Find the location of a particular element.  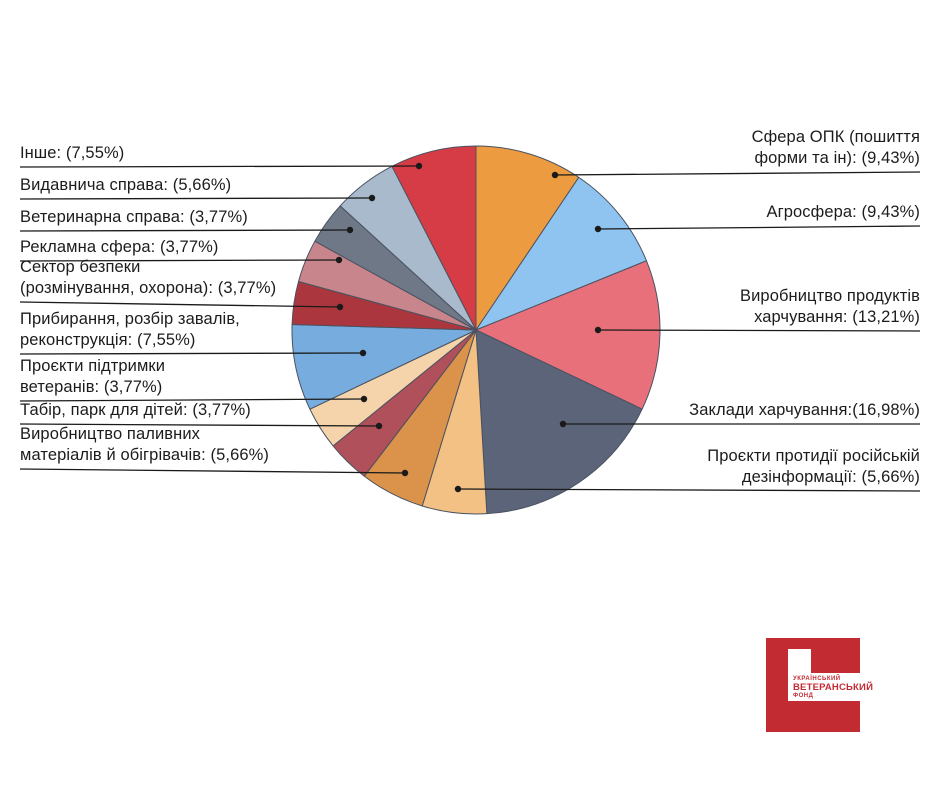

logo-line-ukrainskyi: УКРАЇНСЬКИЙ is located at coordinates (817, 679).